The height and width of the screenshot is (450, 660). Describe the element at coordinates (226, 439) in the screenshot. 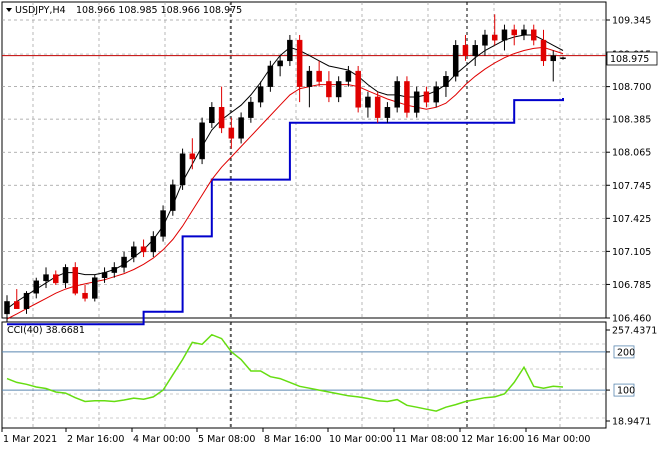

I see `time-tick-label: 5 Mar 08:00` at that location.